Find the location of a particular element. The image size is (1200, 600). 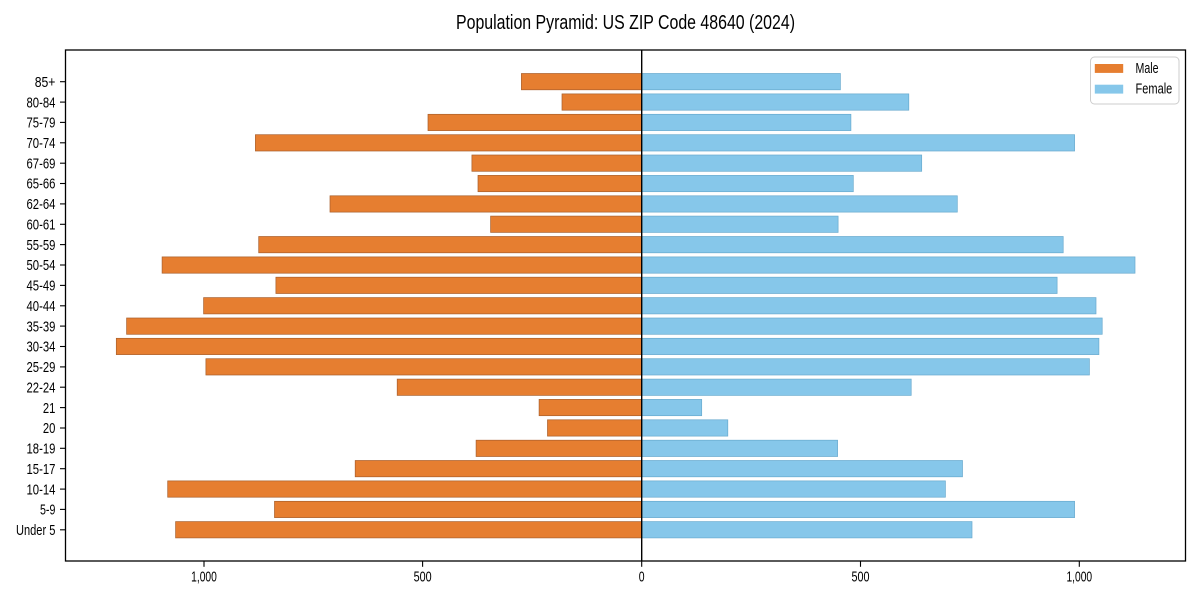

svg-text: 25-29 is located at coordinates (41, 367).